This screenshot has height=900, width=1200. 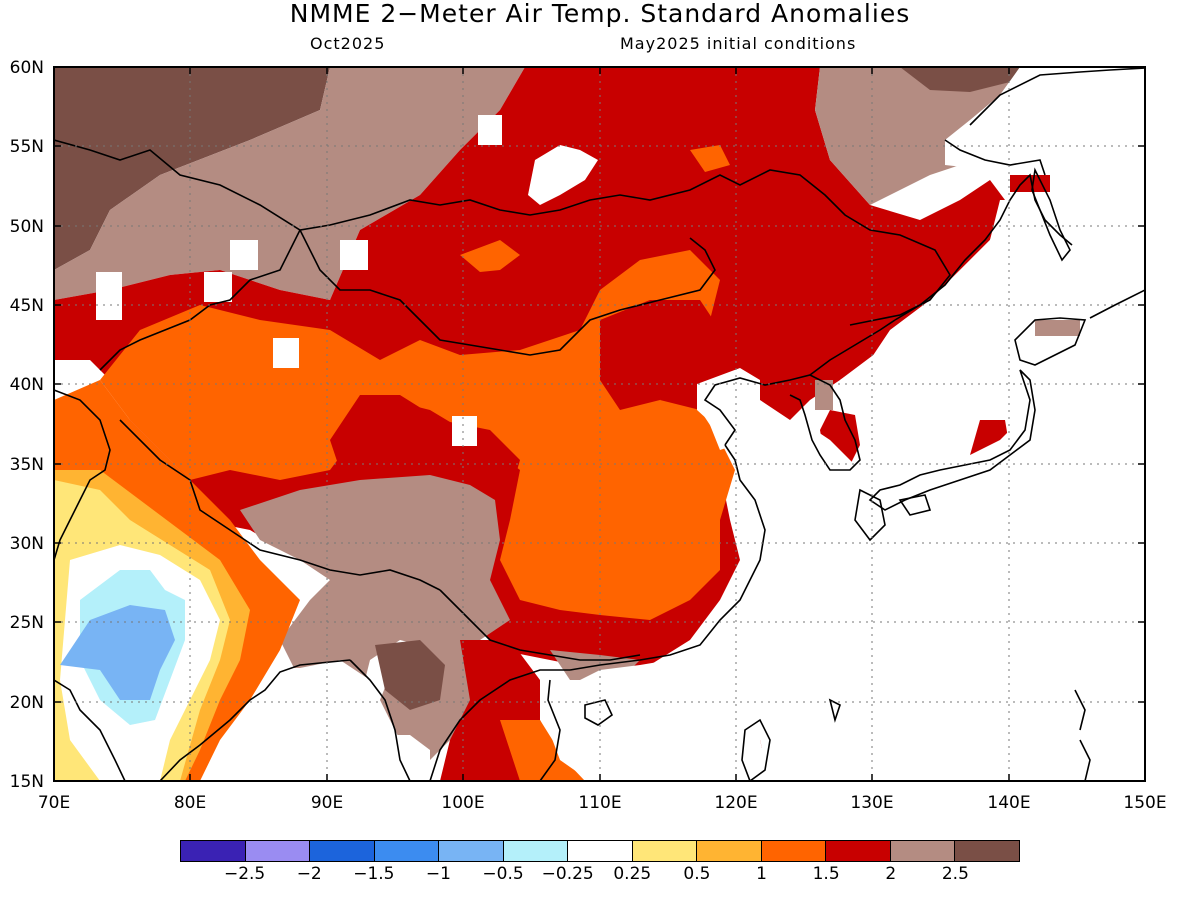 What do you see at coordinates (190, 803) in the screenshot?
I see `lon-label: 80E` at bounding box center [190, 803].